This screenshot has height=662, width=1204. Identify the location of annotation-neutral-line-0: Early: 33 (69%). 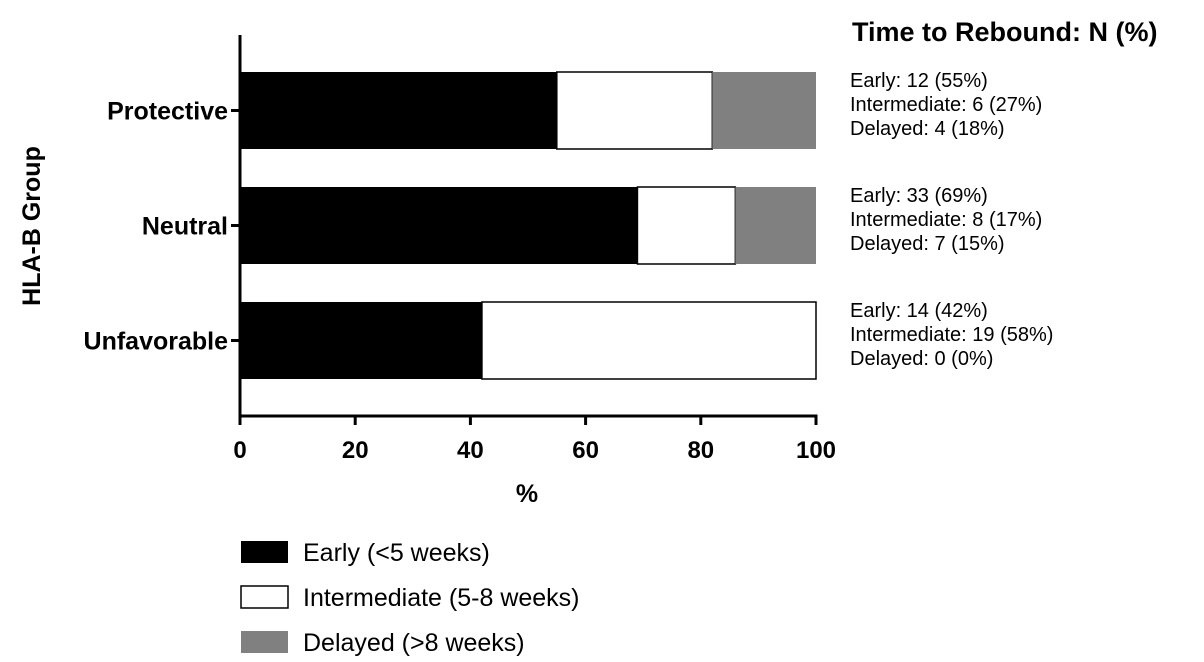
(919, 196).